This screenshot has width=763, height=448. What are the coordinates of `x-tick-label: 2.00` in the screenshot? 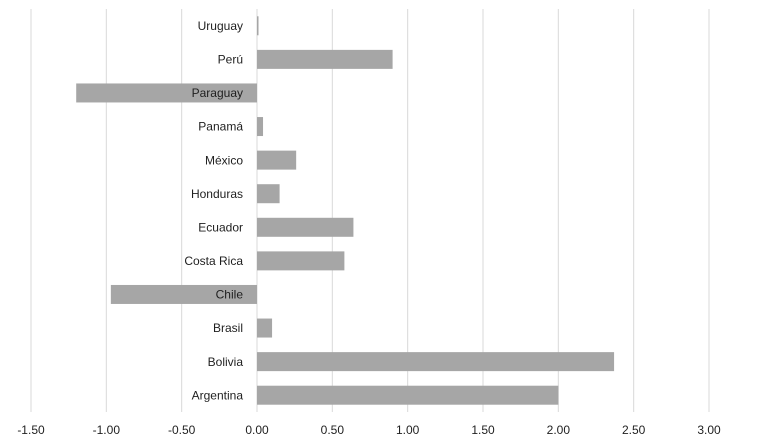 It's located at (559, 430).